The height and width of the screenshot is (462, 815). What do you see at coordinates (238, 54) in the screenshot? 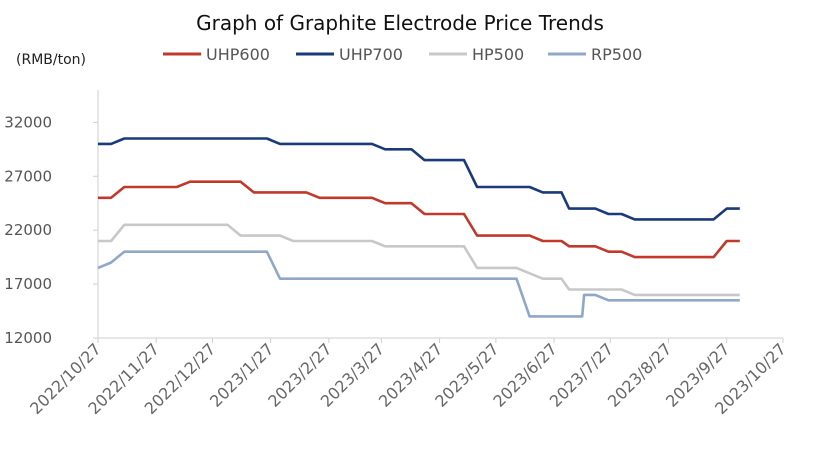
I see `legend-label-uhp600: UHP600` at bounding box center [238, 54].